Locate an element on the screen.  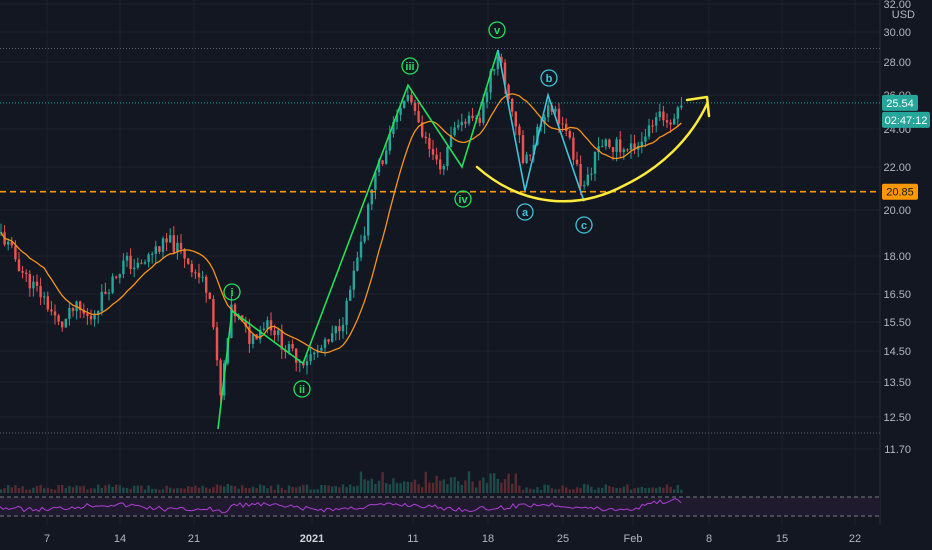
date-tick-label: 7 is located at coordinates (47, 539).